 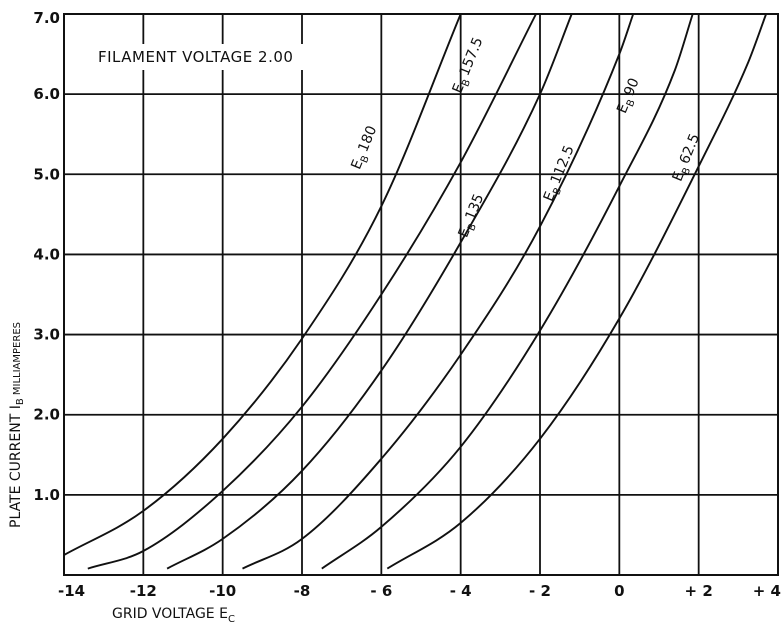 What do you see at coordinates (767, 591) in the screenshot?
I see `x-tick-label: + 4` at bounding box center [767, 591].